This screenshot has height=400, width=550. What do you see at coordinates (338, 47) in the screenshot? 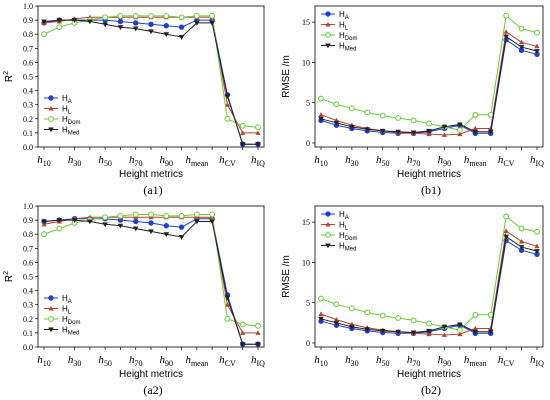
I see `legend-item: HMed` at bounding box center [338, 47].